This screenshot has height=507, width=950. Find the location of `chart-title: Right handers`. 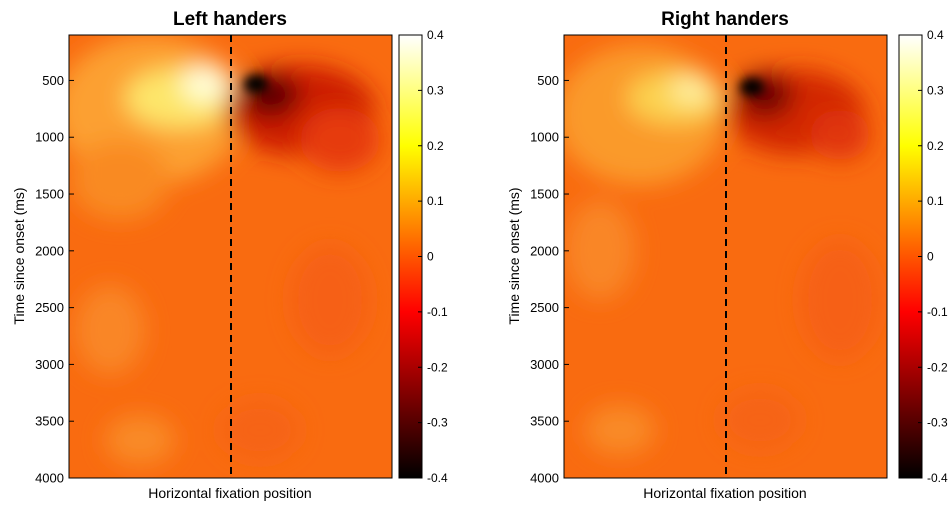

chart-title: Right handers is located at coordinates (725, 19).